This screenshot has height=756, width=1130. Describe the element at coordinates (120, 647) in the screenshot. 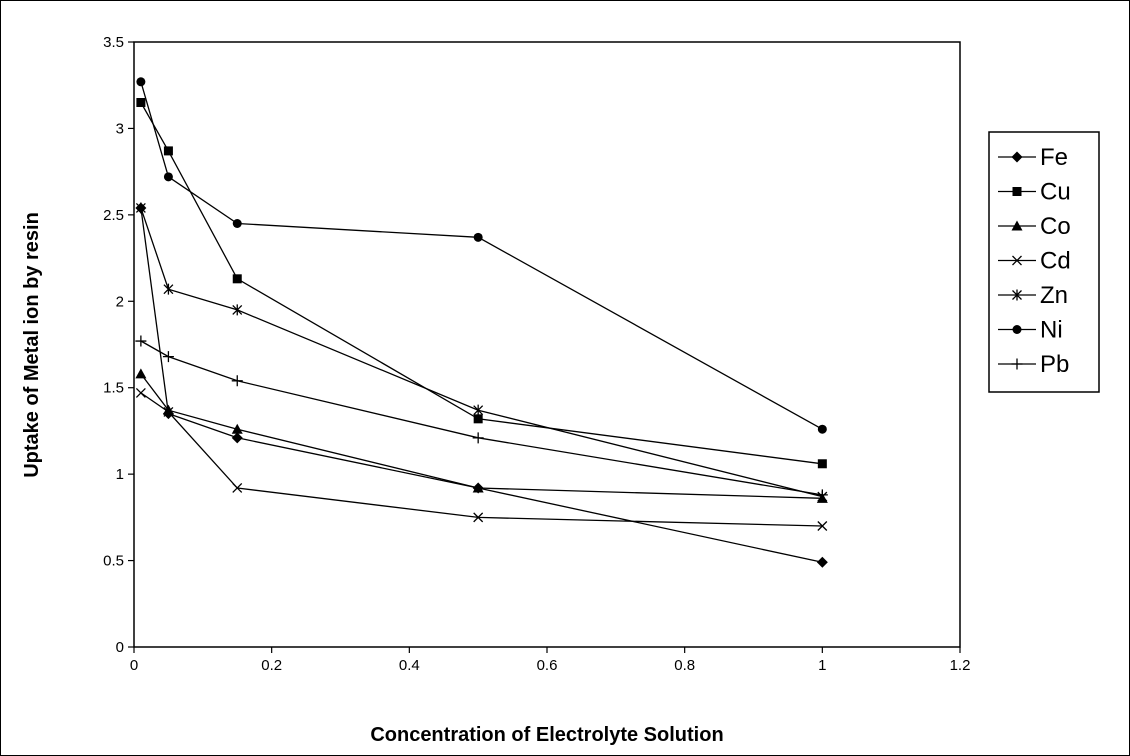

I see `y-tick-label: 0` at that location.